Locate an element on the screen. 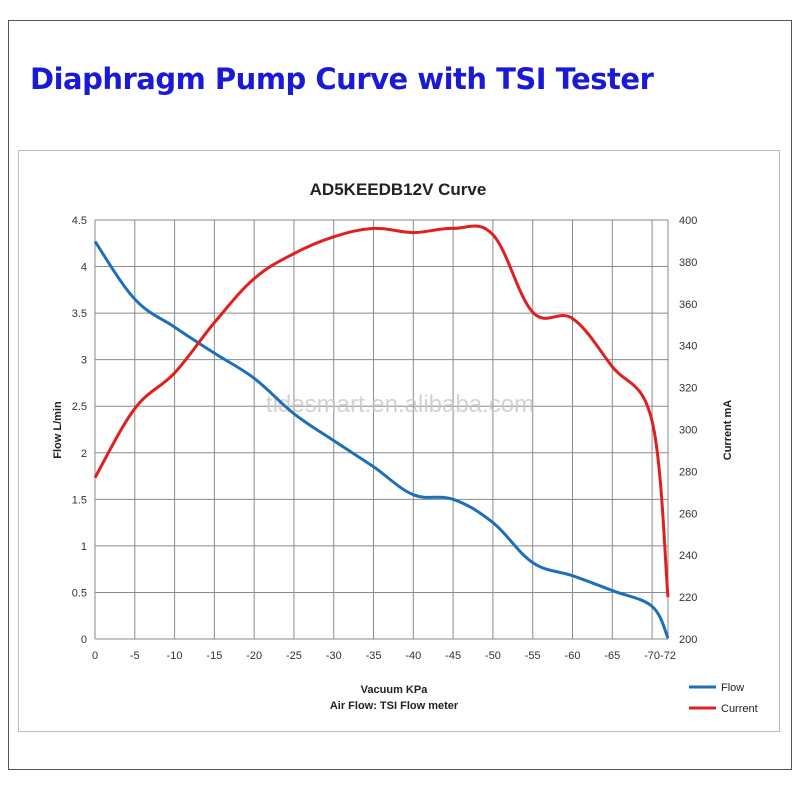 The width and height of the screenshot is (800, 800). x-tick-label: -65 is located at coordinates (612, 656).